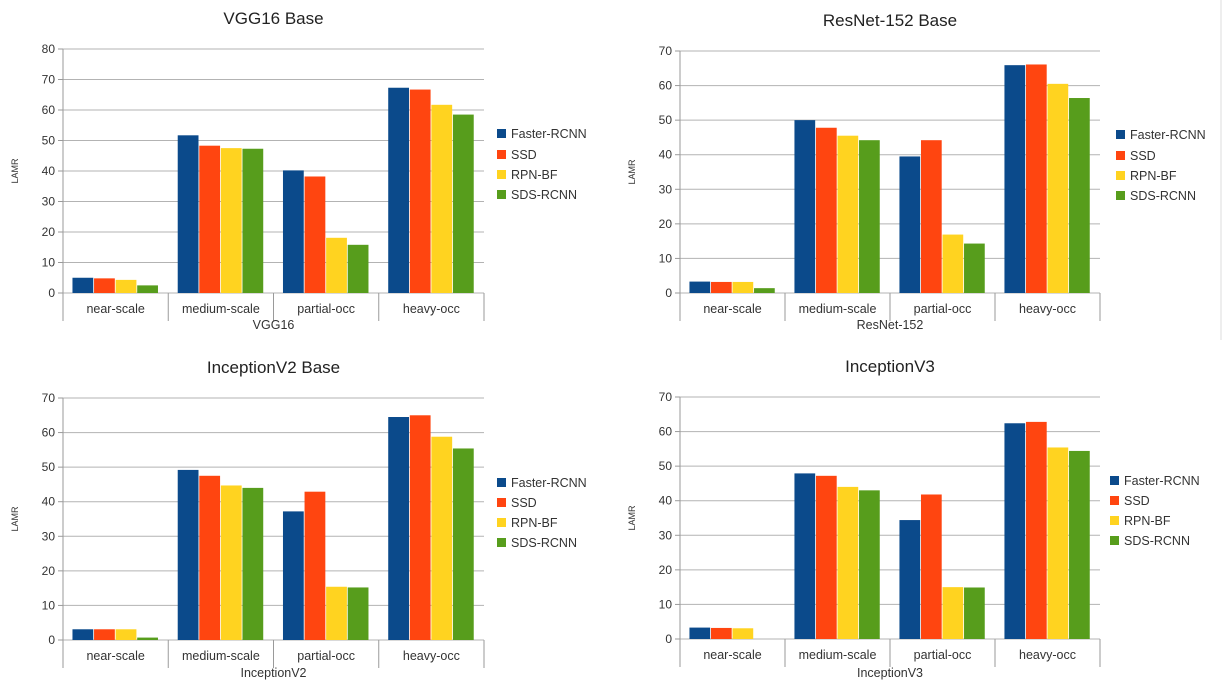  I want to click on x-axis-title: InceptionV2, so click(273, 673).